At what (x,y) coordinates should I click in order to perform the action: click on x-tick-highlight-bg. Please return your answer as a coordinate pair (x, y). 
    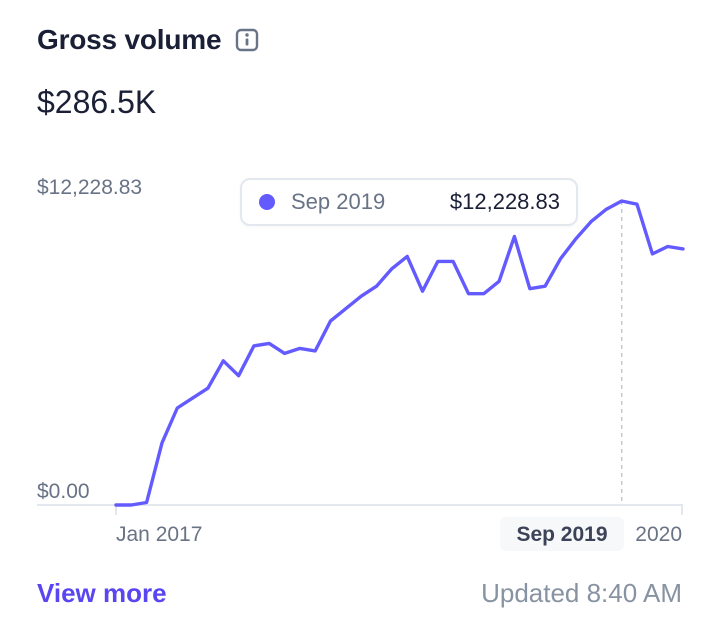
    Looking at the image, I should click on (562, 534).